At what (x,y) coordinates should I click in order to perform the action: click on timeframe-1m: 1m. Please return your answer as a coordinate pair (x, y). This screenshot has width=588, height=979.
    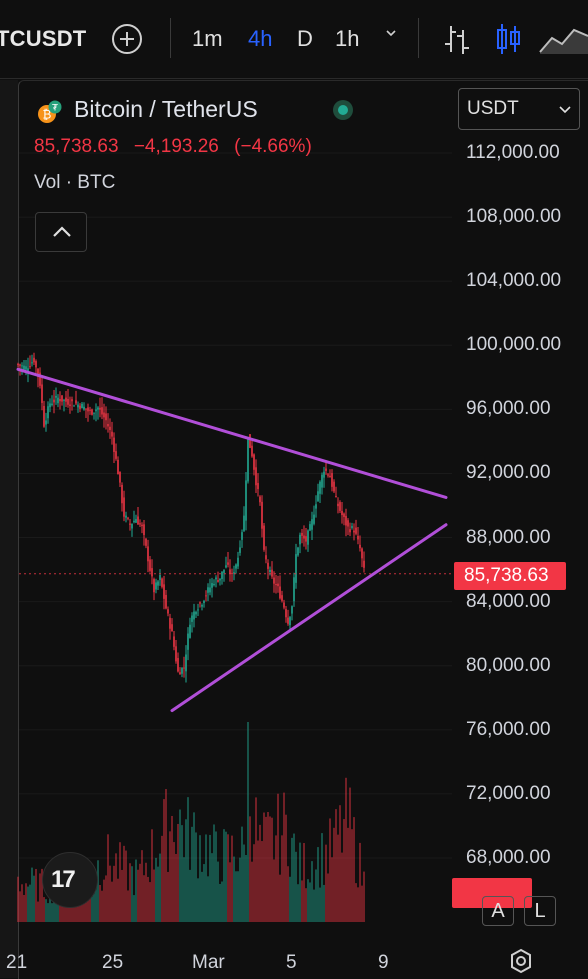
    Looking at the image, I should click on (207, 38).